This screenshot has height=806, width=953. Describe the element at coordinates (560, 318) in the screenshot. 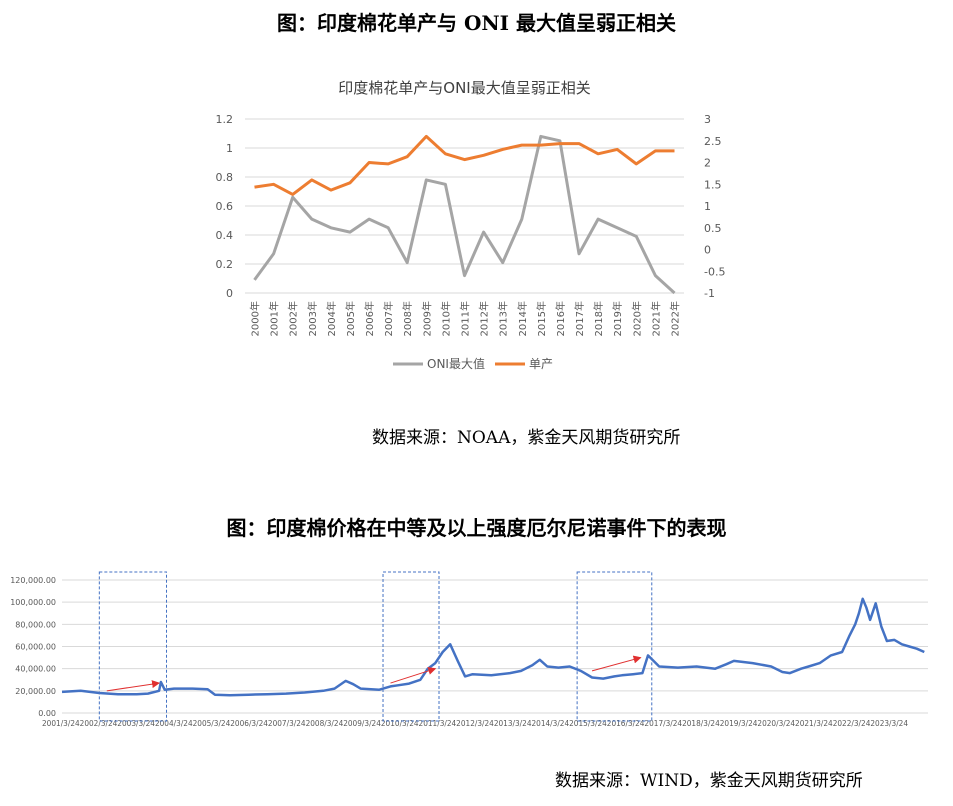

I see `chart1-x-tick: 2016年` at that location.